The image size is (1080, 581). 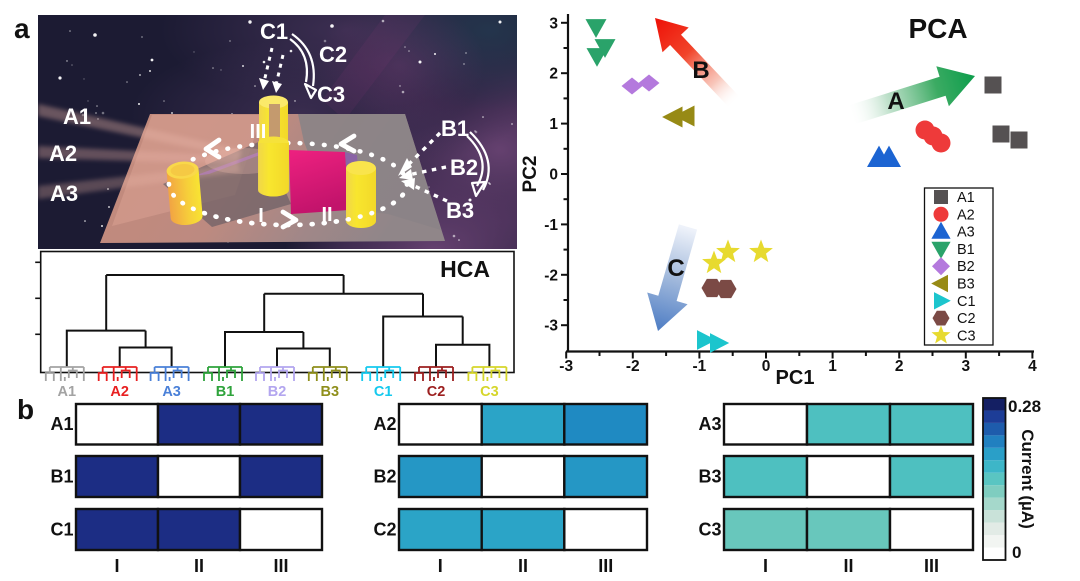 I want to click on svg-text: 0.28, so click(x=1024, y=406).